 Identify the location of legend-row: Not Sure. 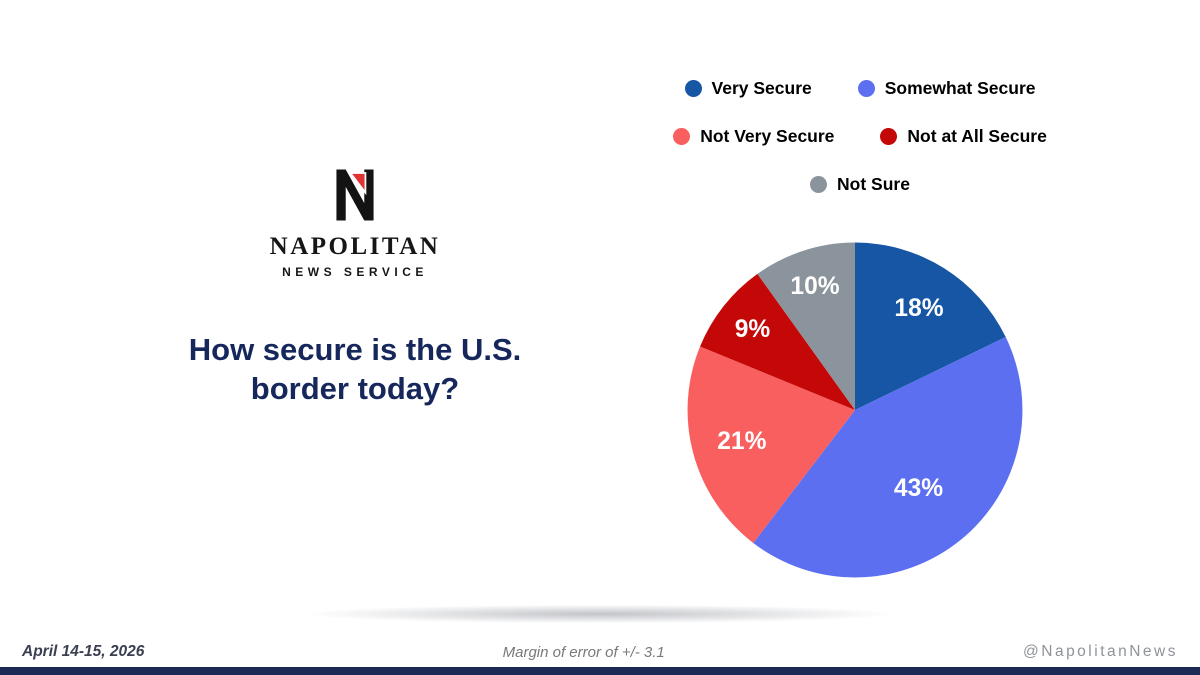
(860, 184).